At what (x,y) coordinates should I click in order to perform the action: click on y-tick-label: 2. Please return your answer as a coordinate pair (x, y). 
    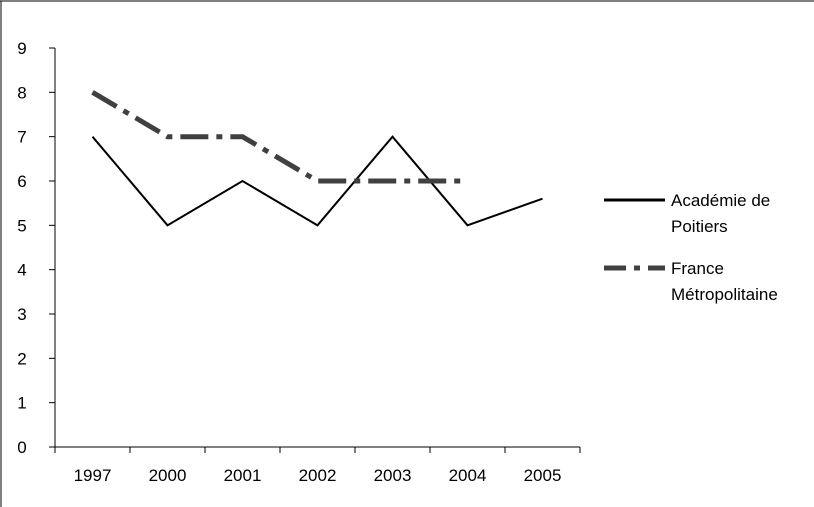
    Looking at the image, I should click on (21, 358).